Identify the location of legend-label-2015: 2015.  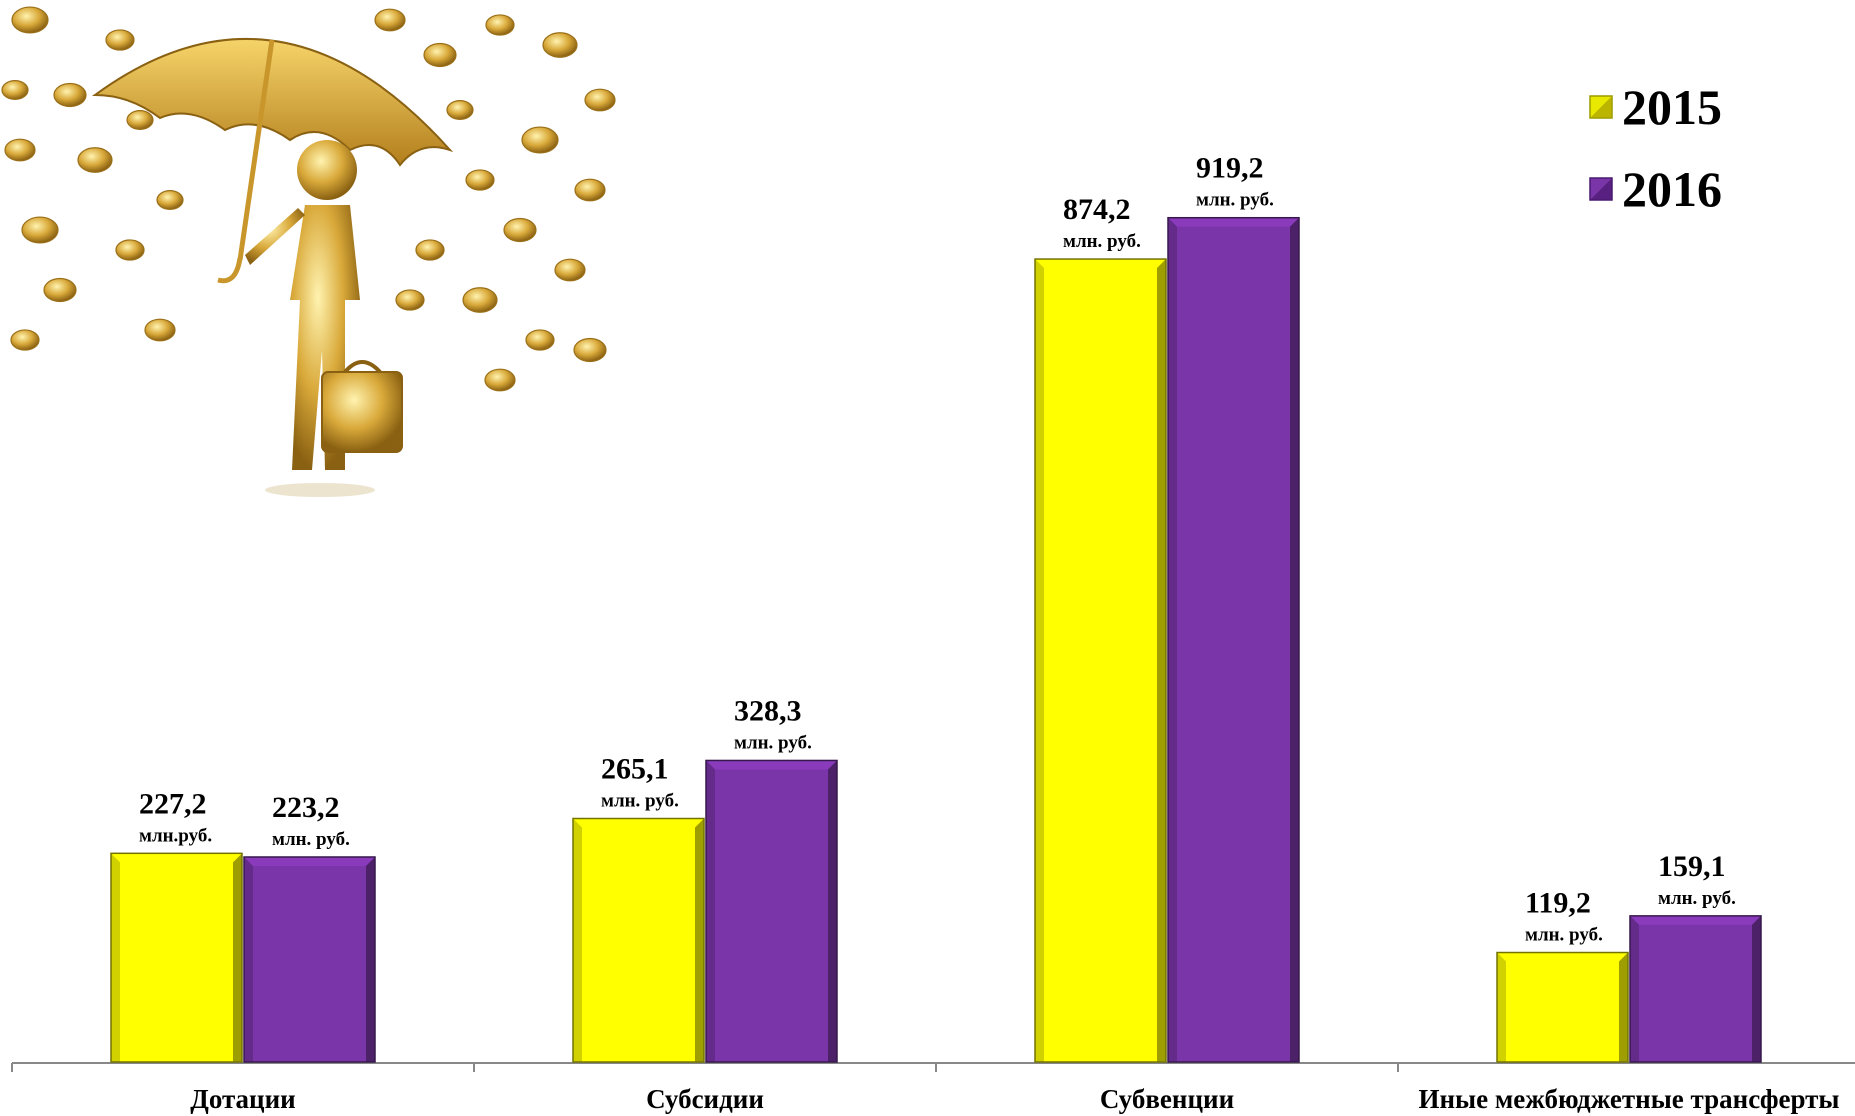
(1672, 107).